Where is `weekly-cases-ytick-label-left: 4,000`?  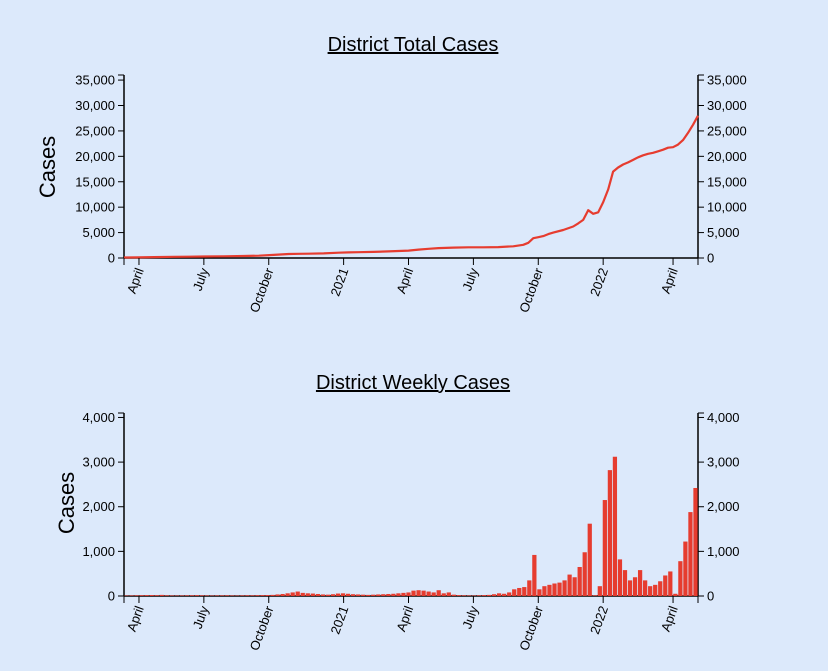
weekly-cases-ytick-label-left: 4,000 is located at coordinates (98, 417).